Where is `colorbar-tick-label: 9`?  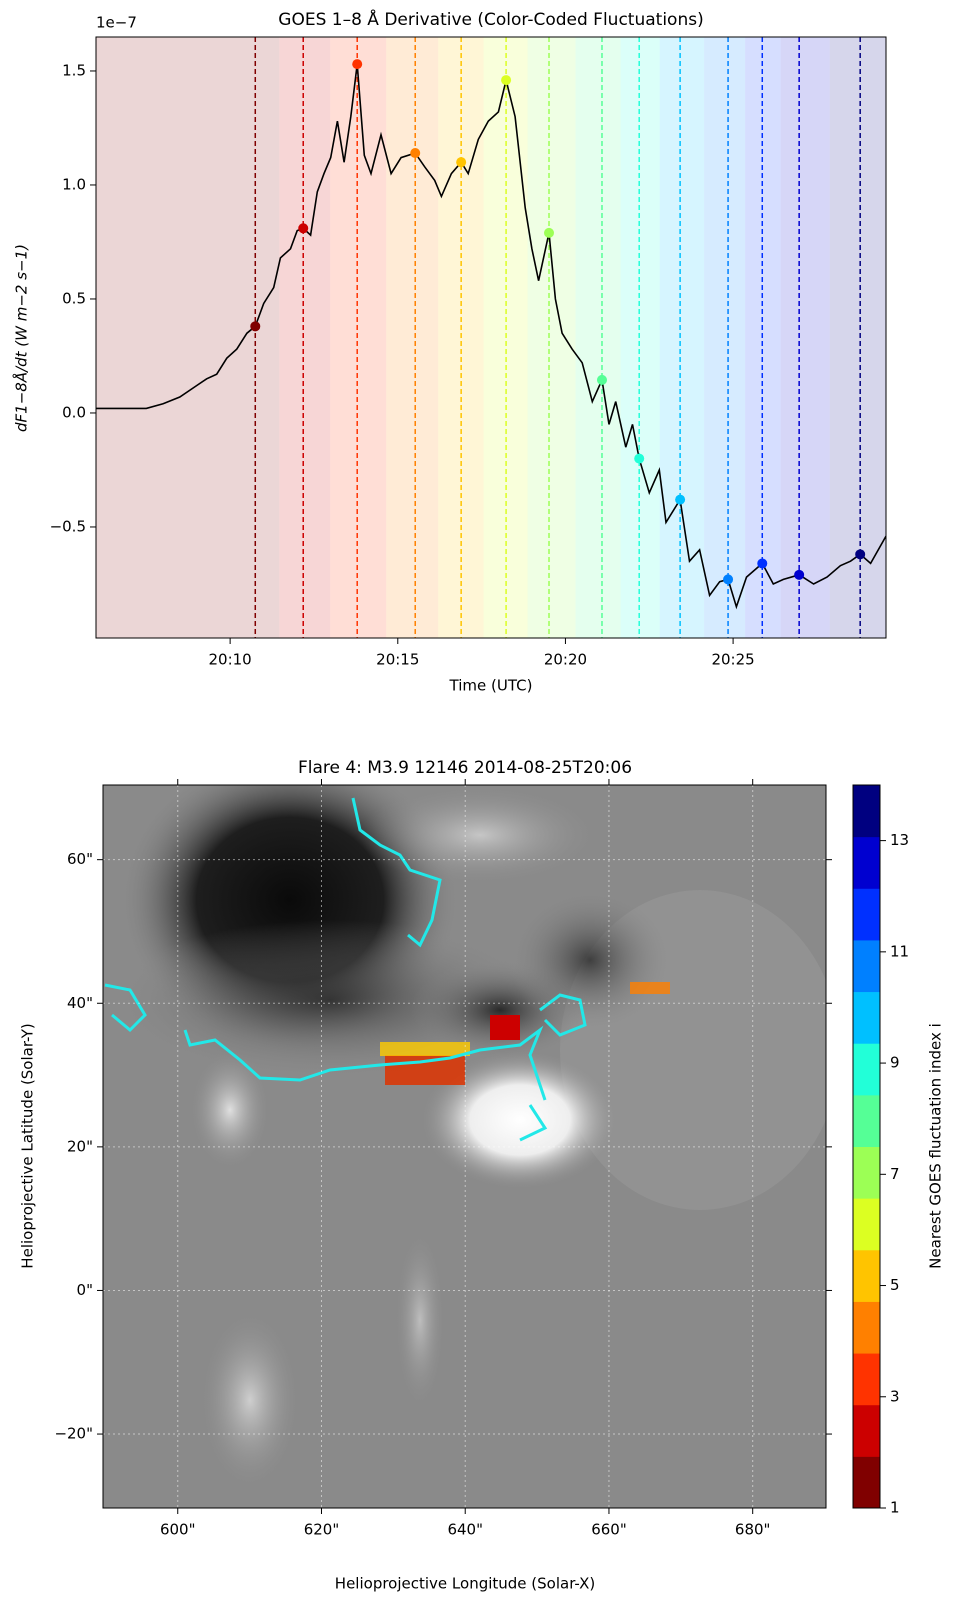
colorbar-tick-label: 9 is located at coordinates (895, 1063).